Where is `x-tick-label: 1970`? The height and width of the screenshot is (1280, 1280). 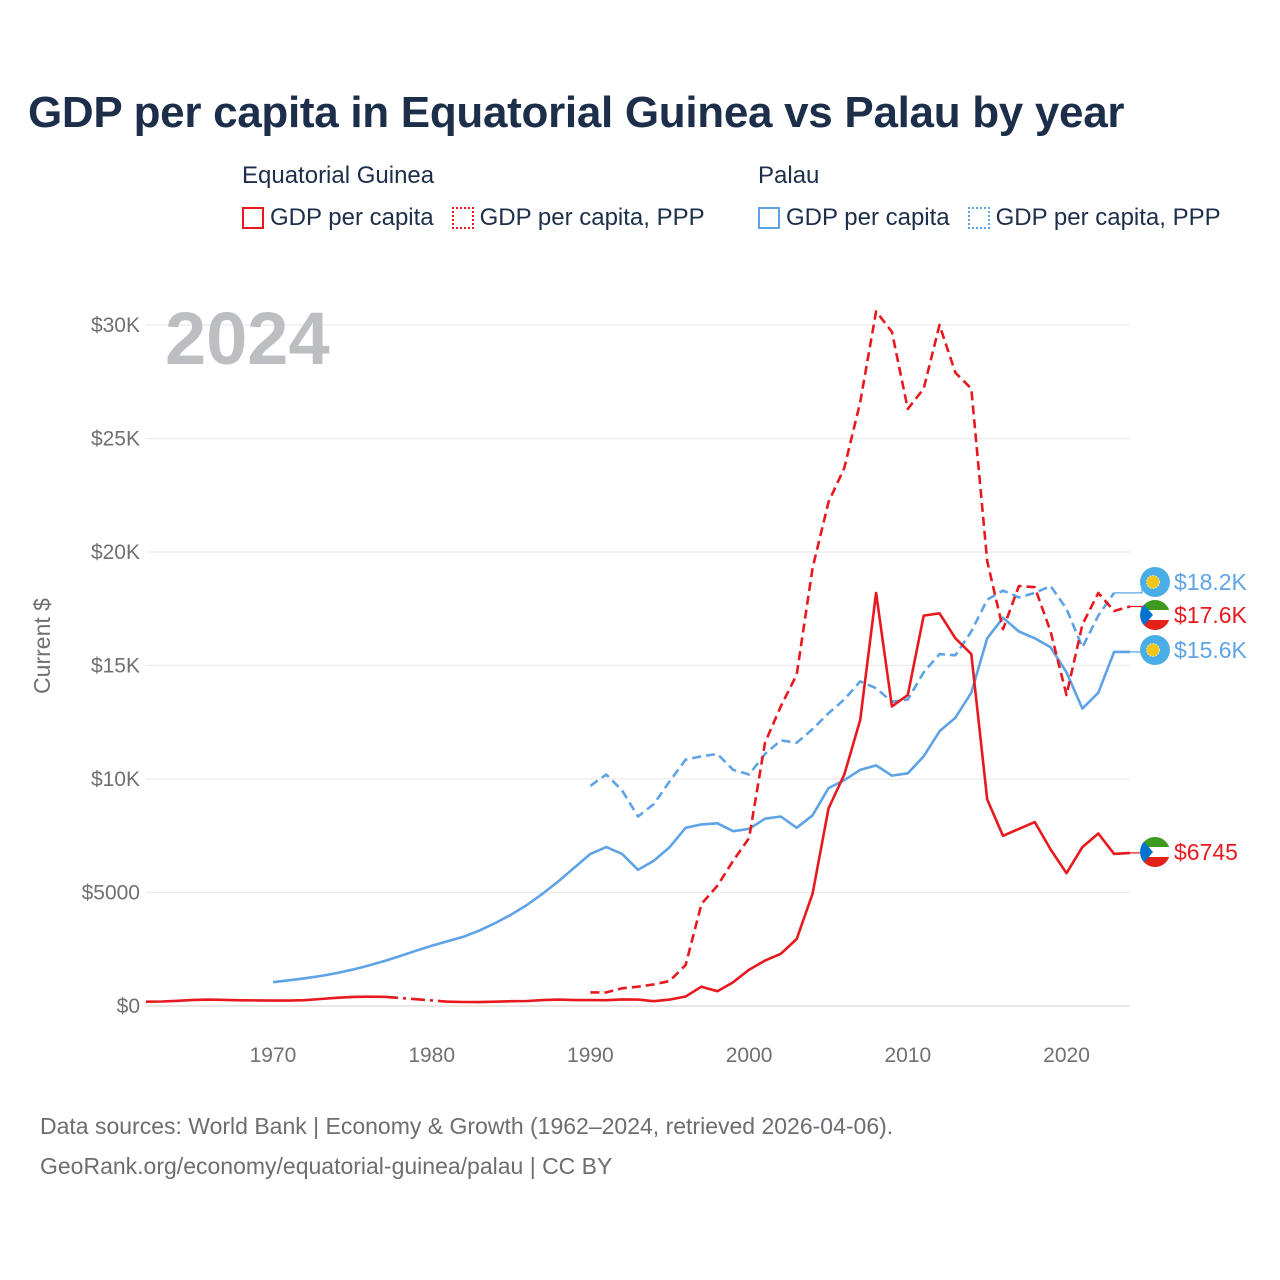
x-tick-label: 1970 is located at coordinates (273, 1055).